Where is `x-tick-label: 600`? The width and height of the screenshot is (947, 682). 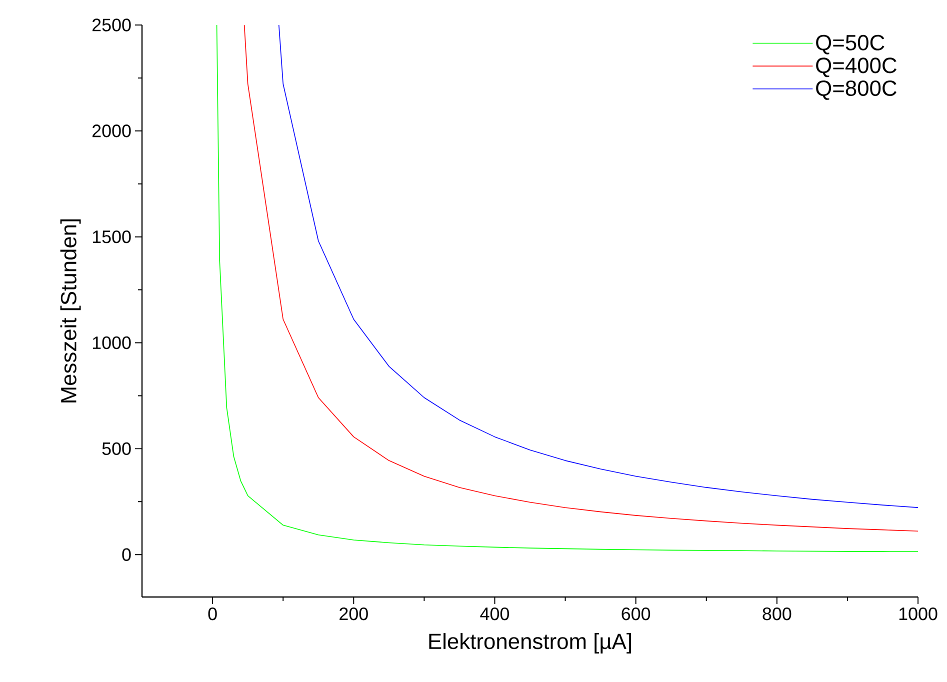
x-tick-label: 600 is located at coordinates (636, 613).